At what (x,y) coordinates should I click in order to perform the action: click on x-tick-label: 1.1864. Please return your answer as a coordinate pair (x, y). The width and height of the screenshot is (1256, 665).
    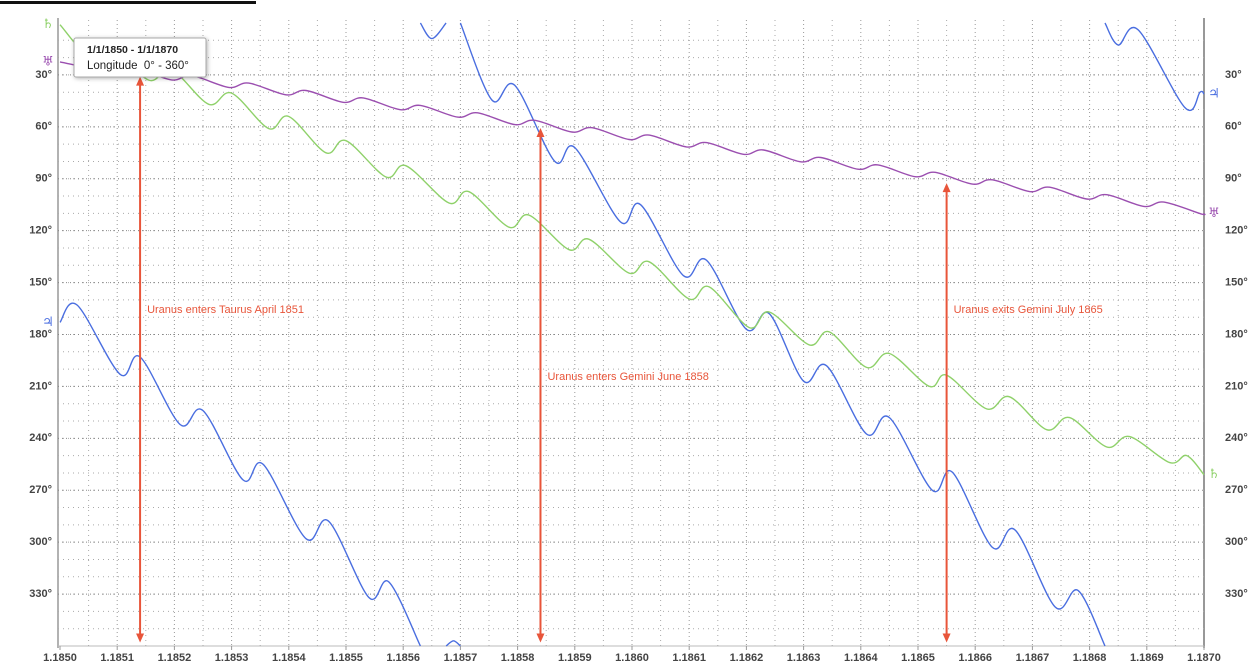
    Looking at the image, I should click on (861, 658).